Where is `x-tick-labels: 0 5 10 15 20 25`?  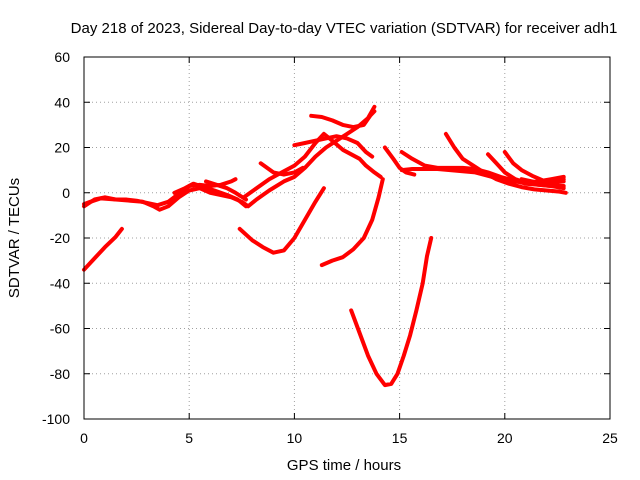
x-tick-labels: 0 5 10 15 20 25 is located at coordinates (349, 438).